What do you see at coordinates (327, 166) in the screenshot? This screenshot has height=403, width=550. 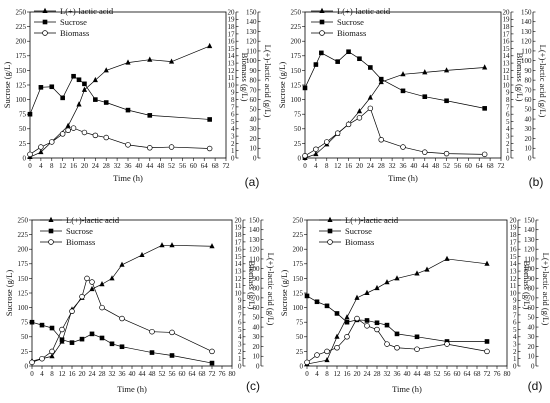 I see `x-tick-label: 8` at bounding box center [327, 166].